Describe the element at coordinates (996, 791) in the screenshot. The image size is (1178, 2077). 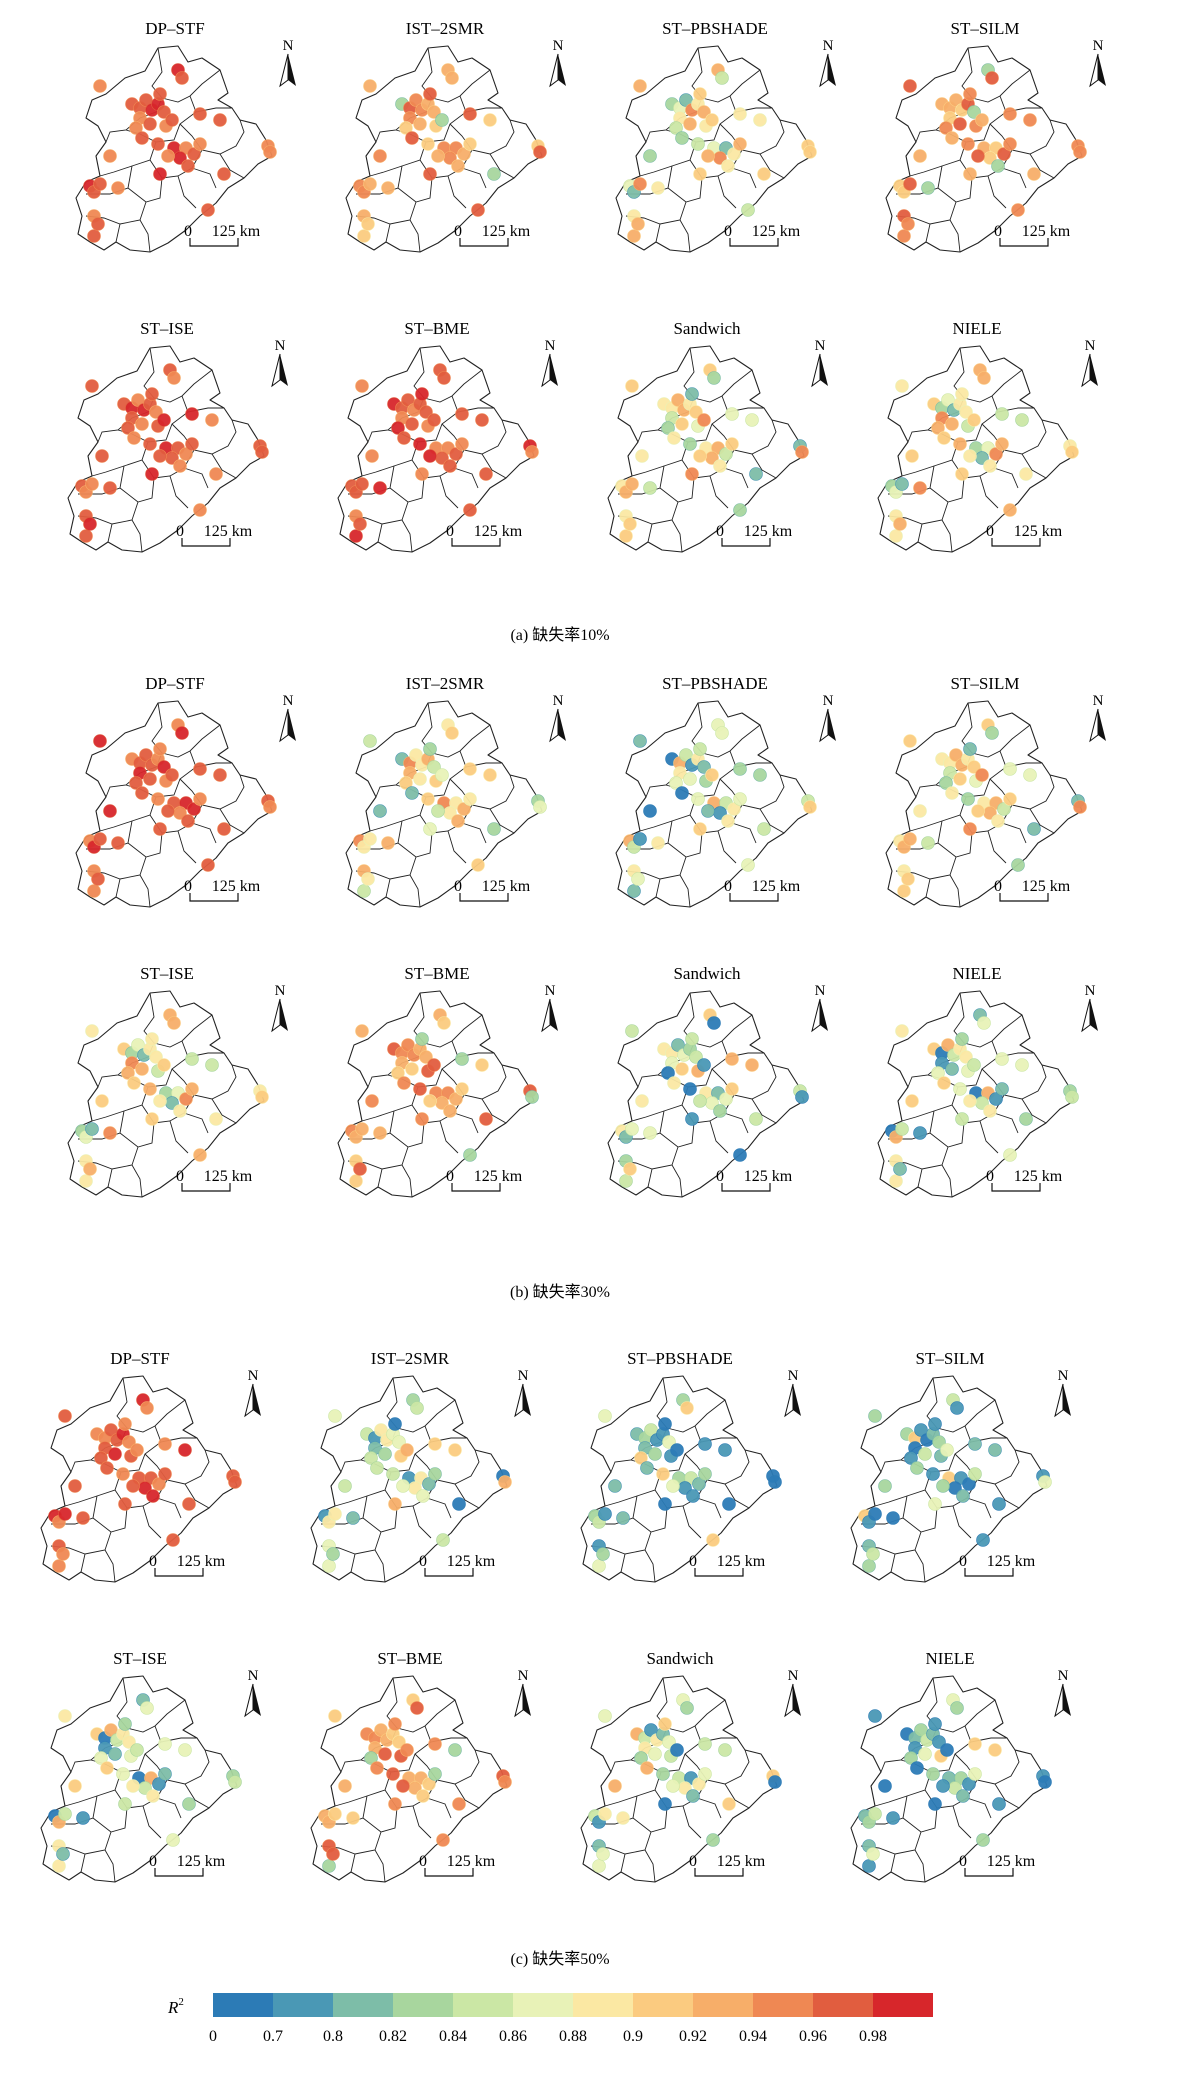
I see `map-panel: ST–SILM N 0 125 km` at that location.